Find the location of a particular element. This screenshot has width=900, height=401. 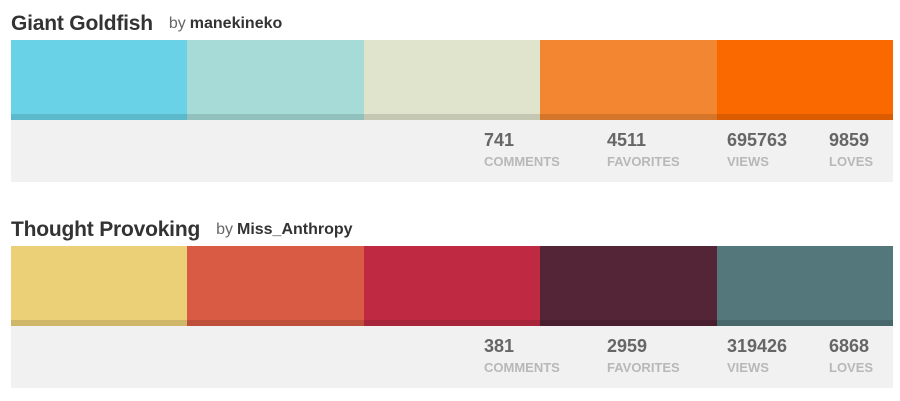

favorites-stat: 4511 FAVORITES is located at coordinates (643, 151).